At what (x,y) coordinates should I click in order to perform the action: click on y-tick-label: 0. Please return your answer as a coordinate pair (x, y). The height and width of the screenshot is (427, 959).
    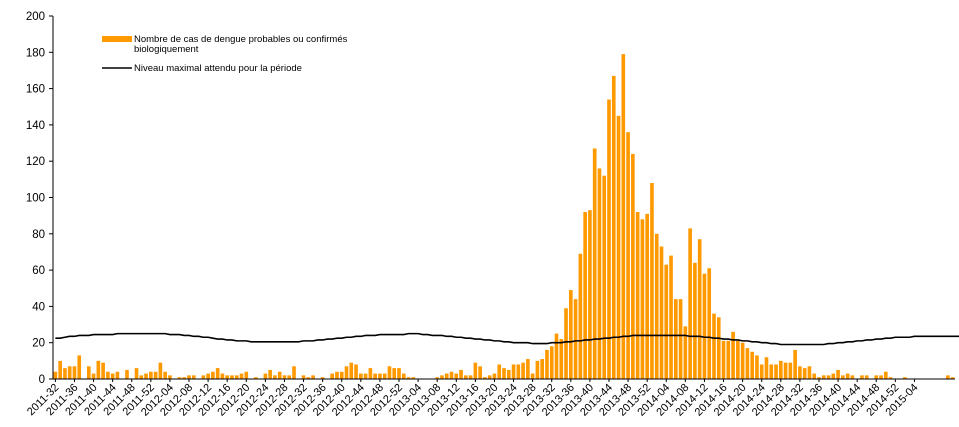
    Looking at the image, I should click on (42, 380).